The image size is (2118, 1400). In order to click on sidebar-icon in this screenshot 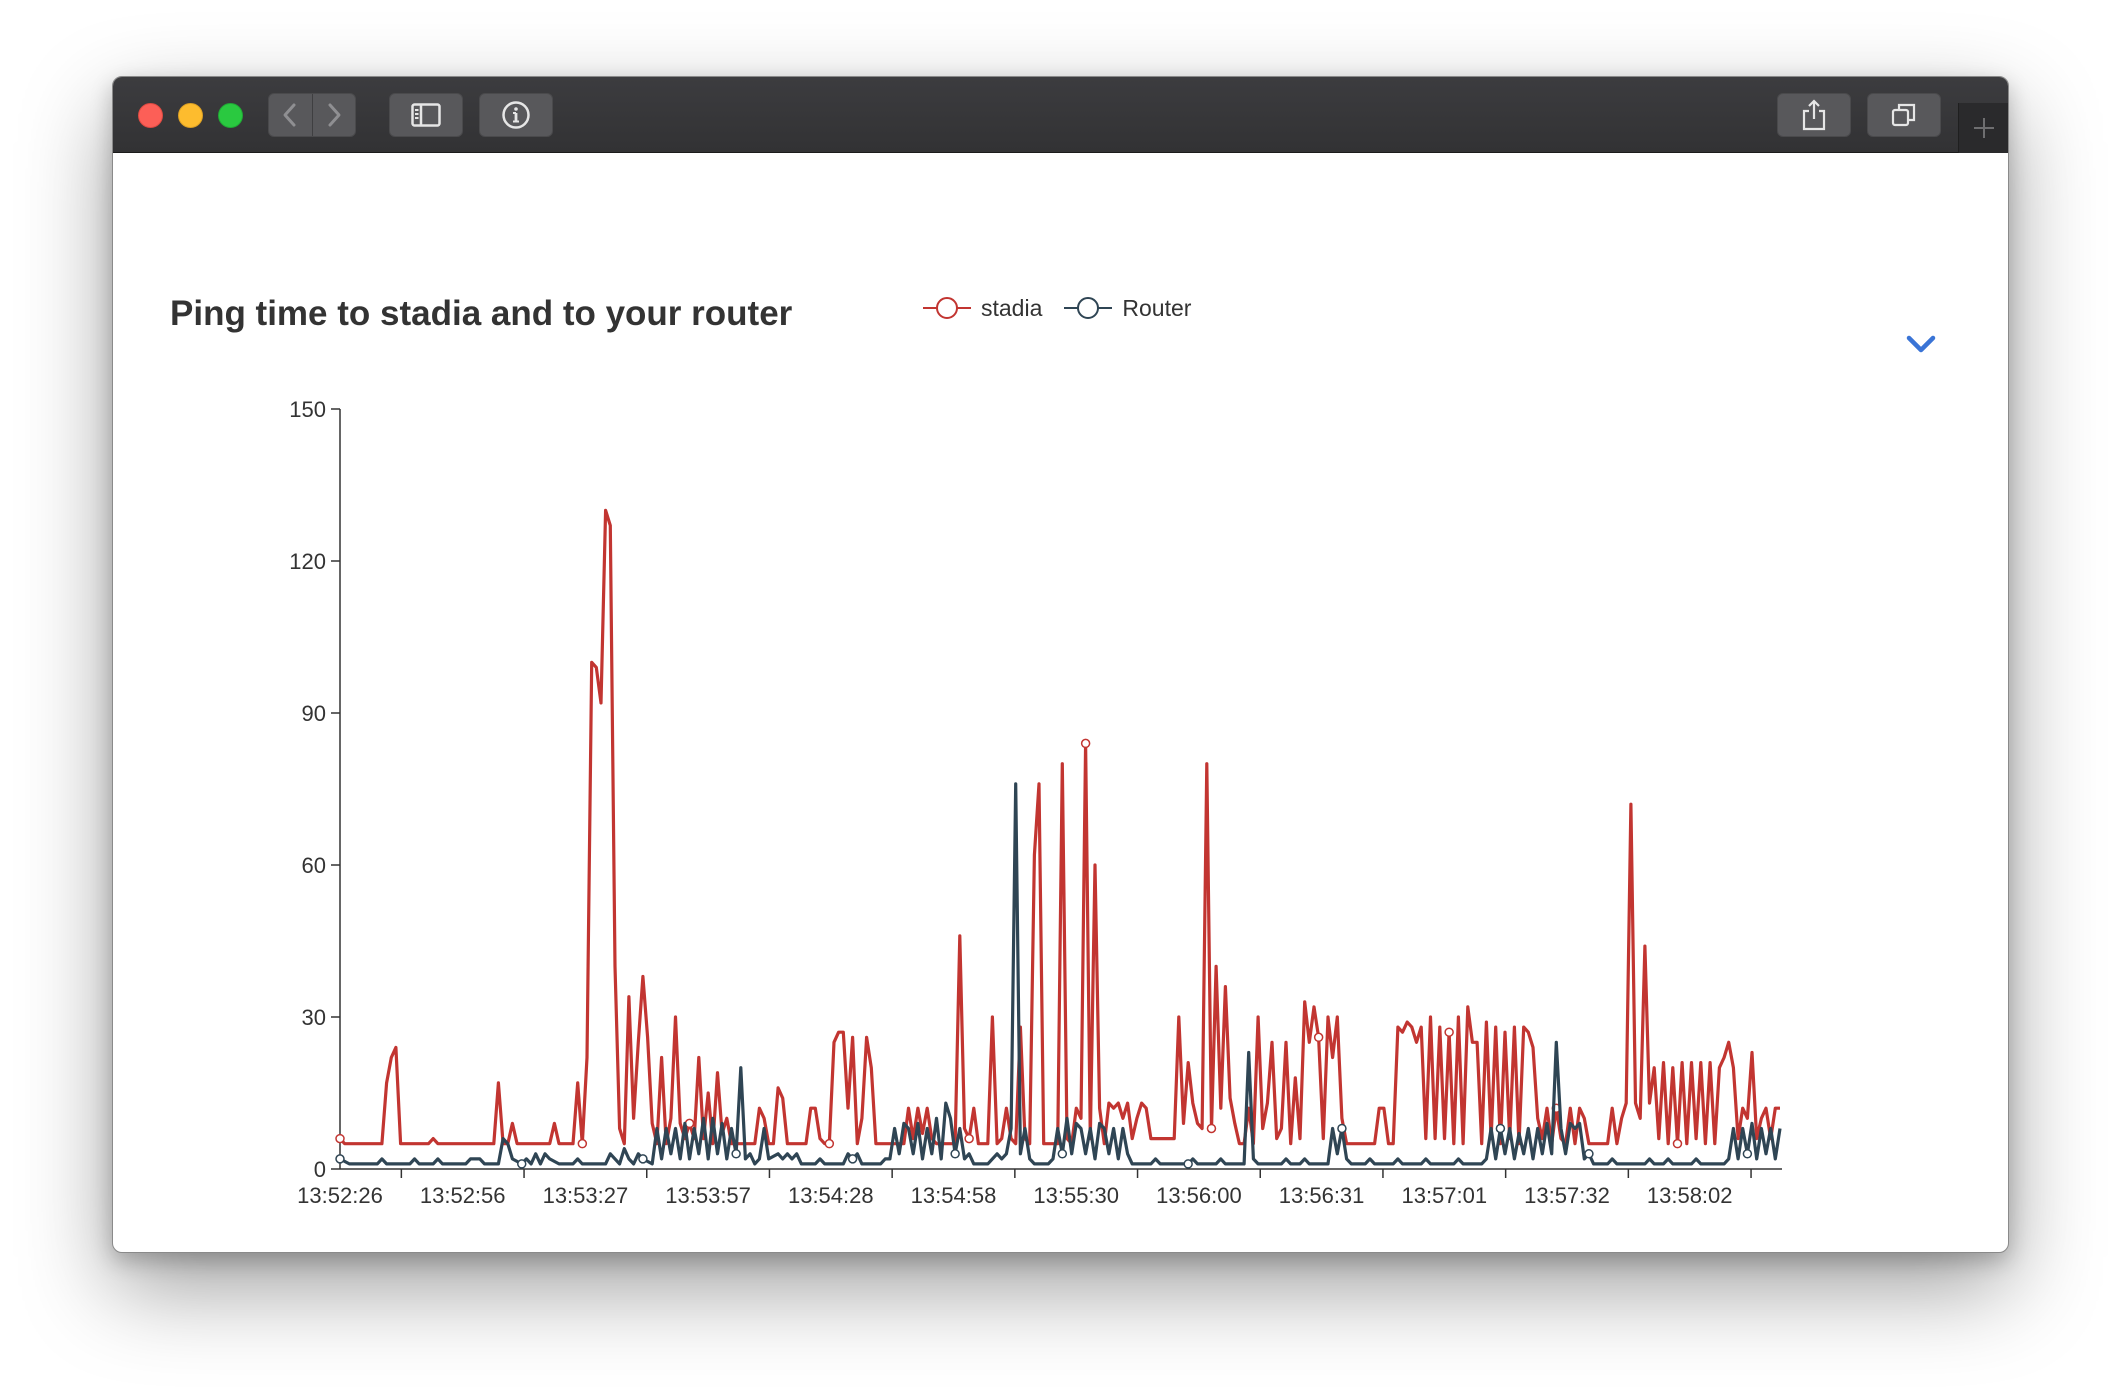, I will do `click(426, 115)`.